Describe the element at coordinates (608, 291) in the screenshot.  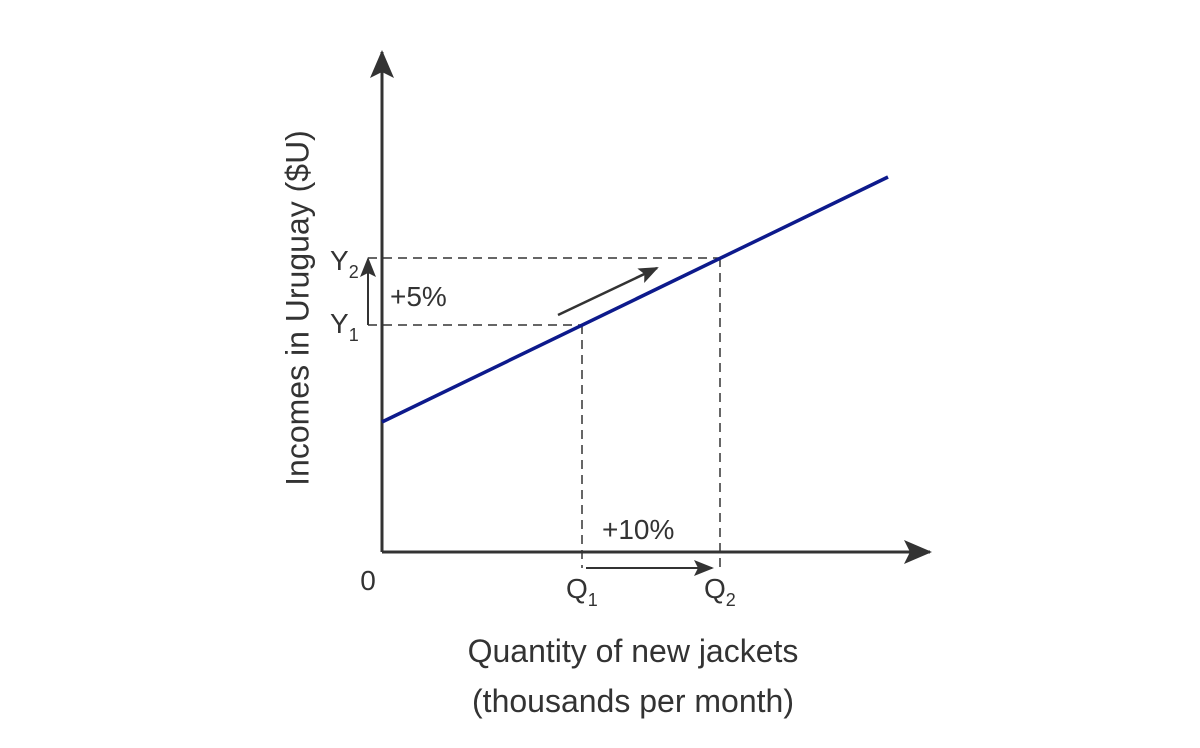
I see `movement-arrow` at that location.